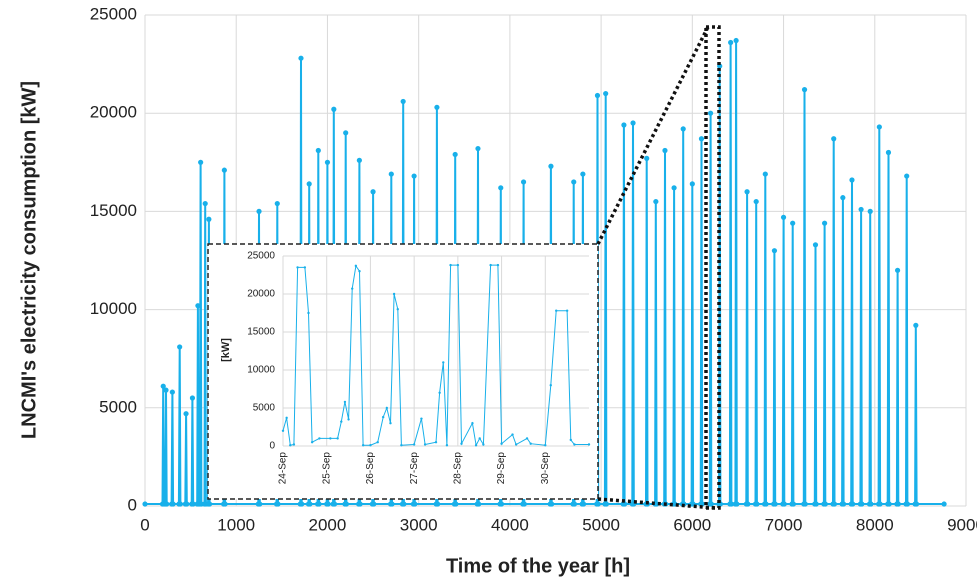 Image resolution: width=977 pixels, height=584 pixels. Describe the element at coordinates (113, 308) in the screenshot. I see `y-tick-label: 10000` at that location.